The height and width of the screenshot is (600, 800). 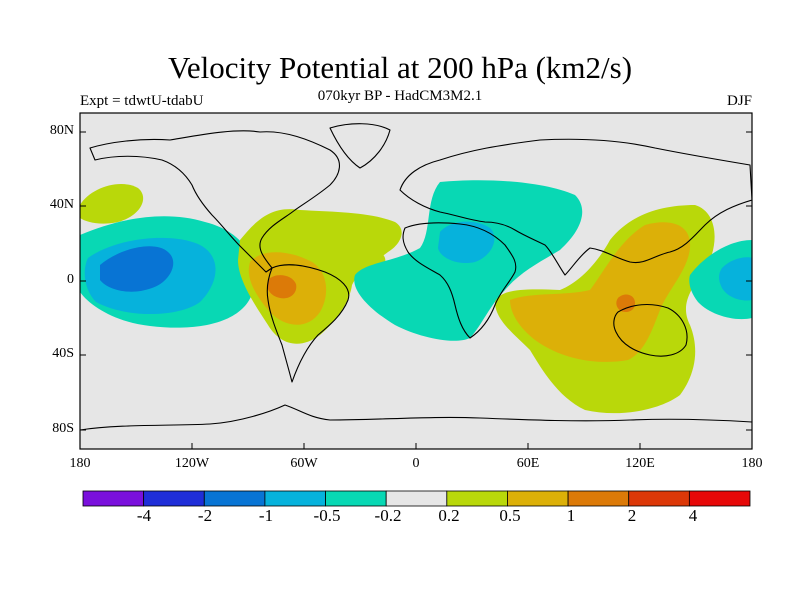 I want to click on contour-pacific-core, so click(x=137, y=269).